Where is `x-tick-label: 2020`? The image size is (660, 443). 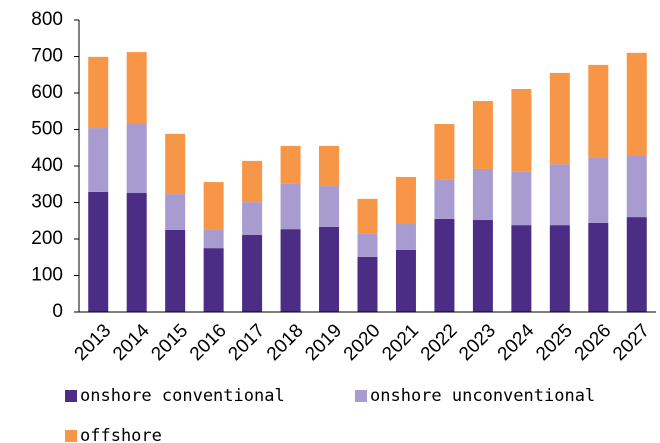 x-tick-label: 2020 is located at coordinates (362, 342).